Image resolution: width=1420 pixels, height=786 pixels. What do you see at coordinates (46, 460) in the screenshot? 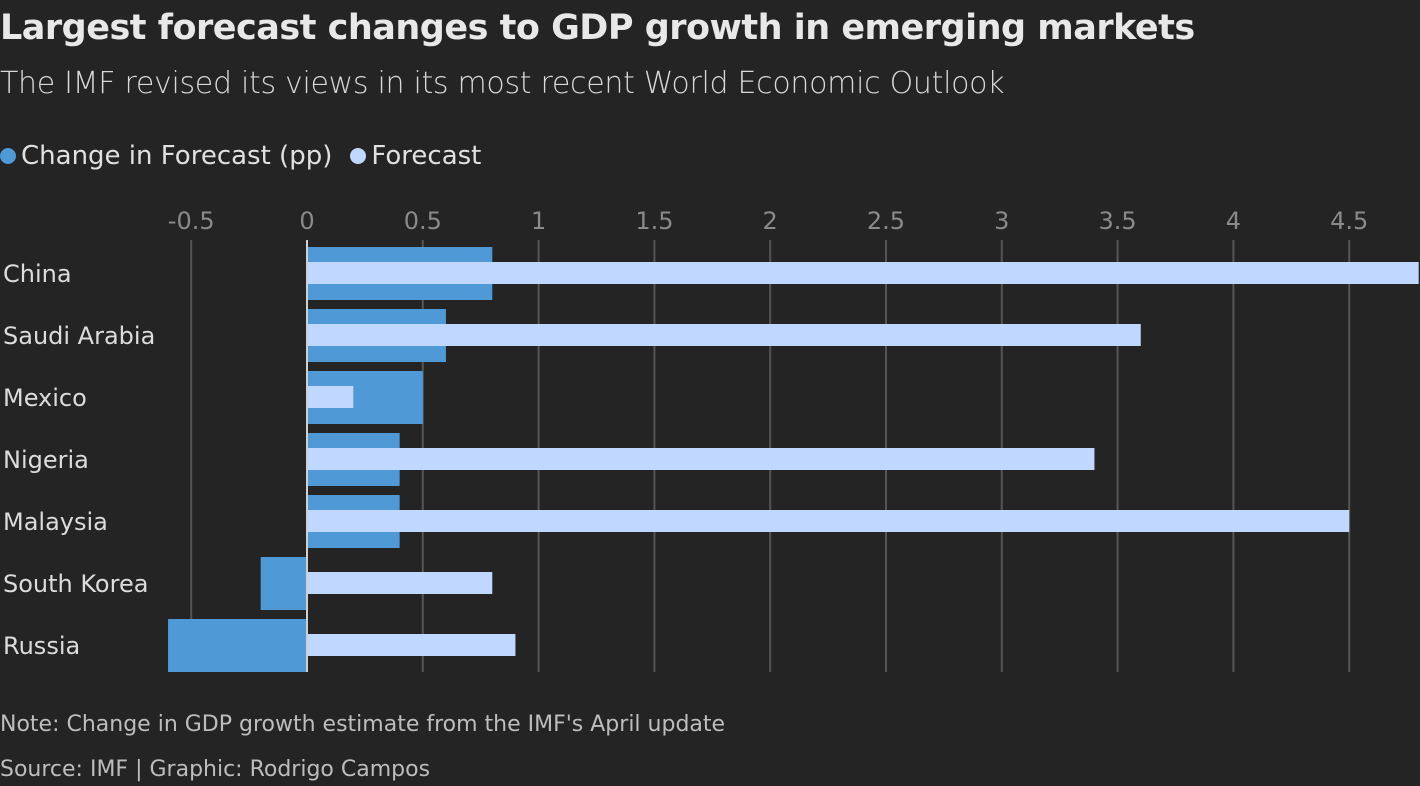
I see `category-label: Nigeria` at bounding box center [46, 460].